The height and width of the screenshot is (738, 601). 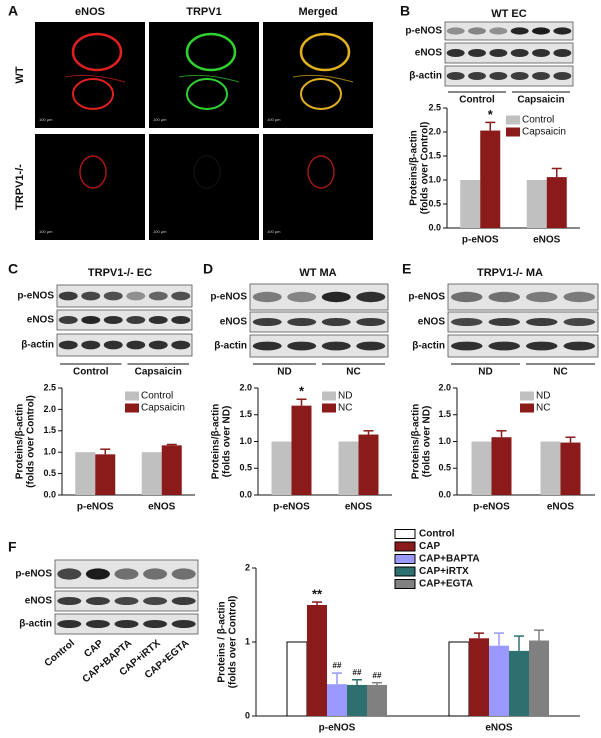 I want to click on group-label: NC, so click(x=560, y=372).